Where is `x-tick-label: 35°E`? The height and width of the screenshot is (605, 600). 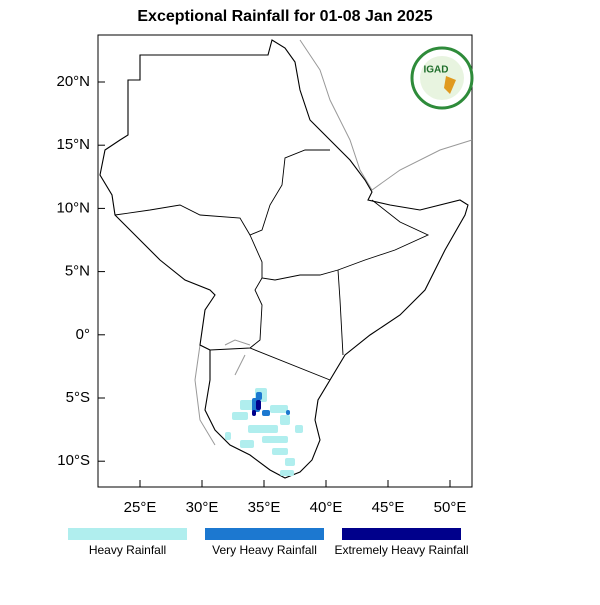
x-tick-label: 35°E is located at coordinates (264, 507).